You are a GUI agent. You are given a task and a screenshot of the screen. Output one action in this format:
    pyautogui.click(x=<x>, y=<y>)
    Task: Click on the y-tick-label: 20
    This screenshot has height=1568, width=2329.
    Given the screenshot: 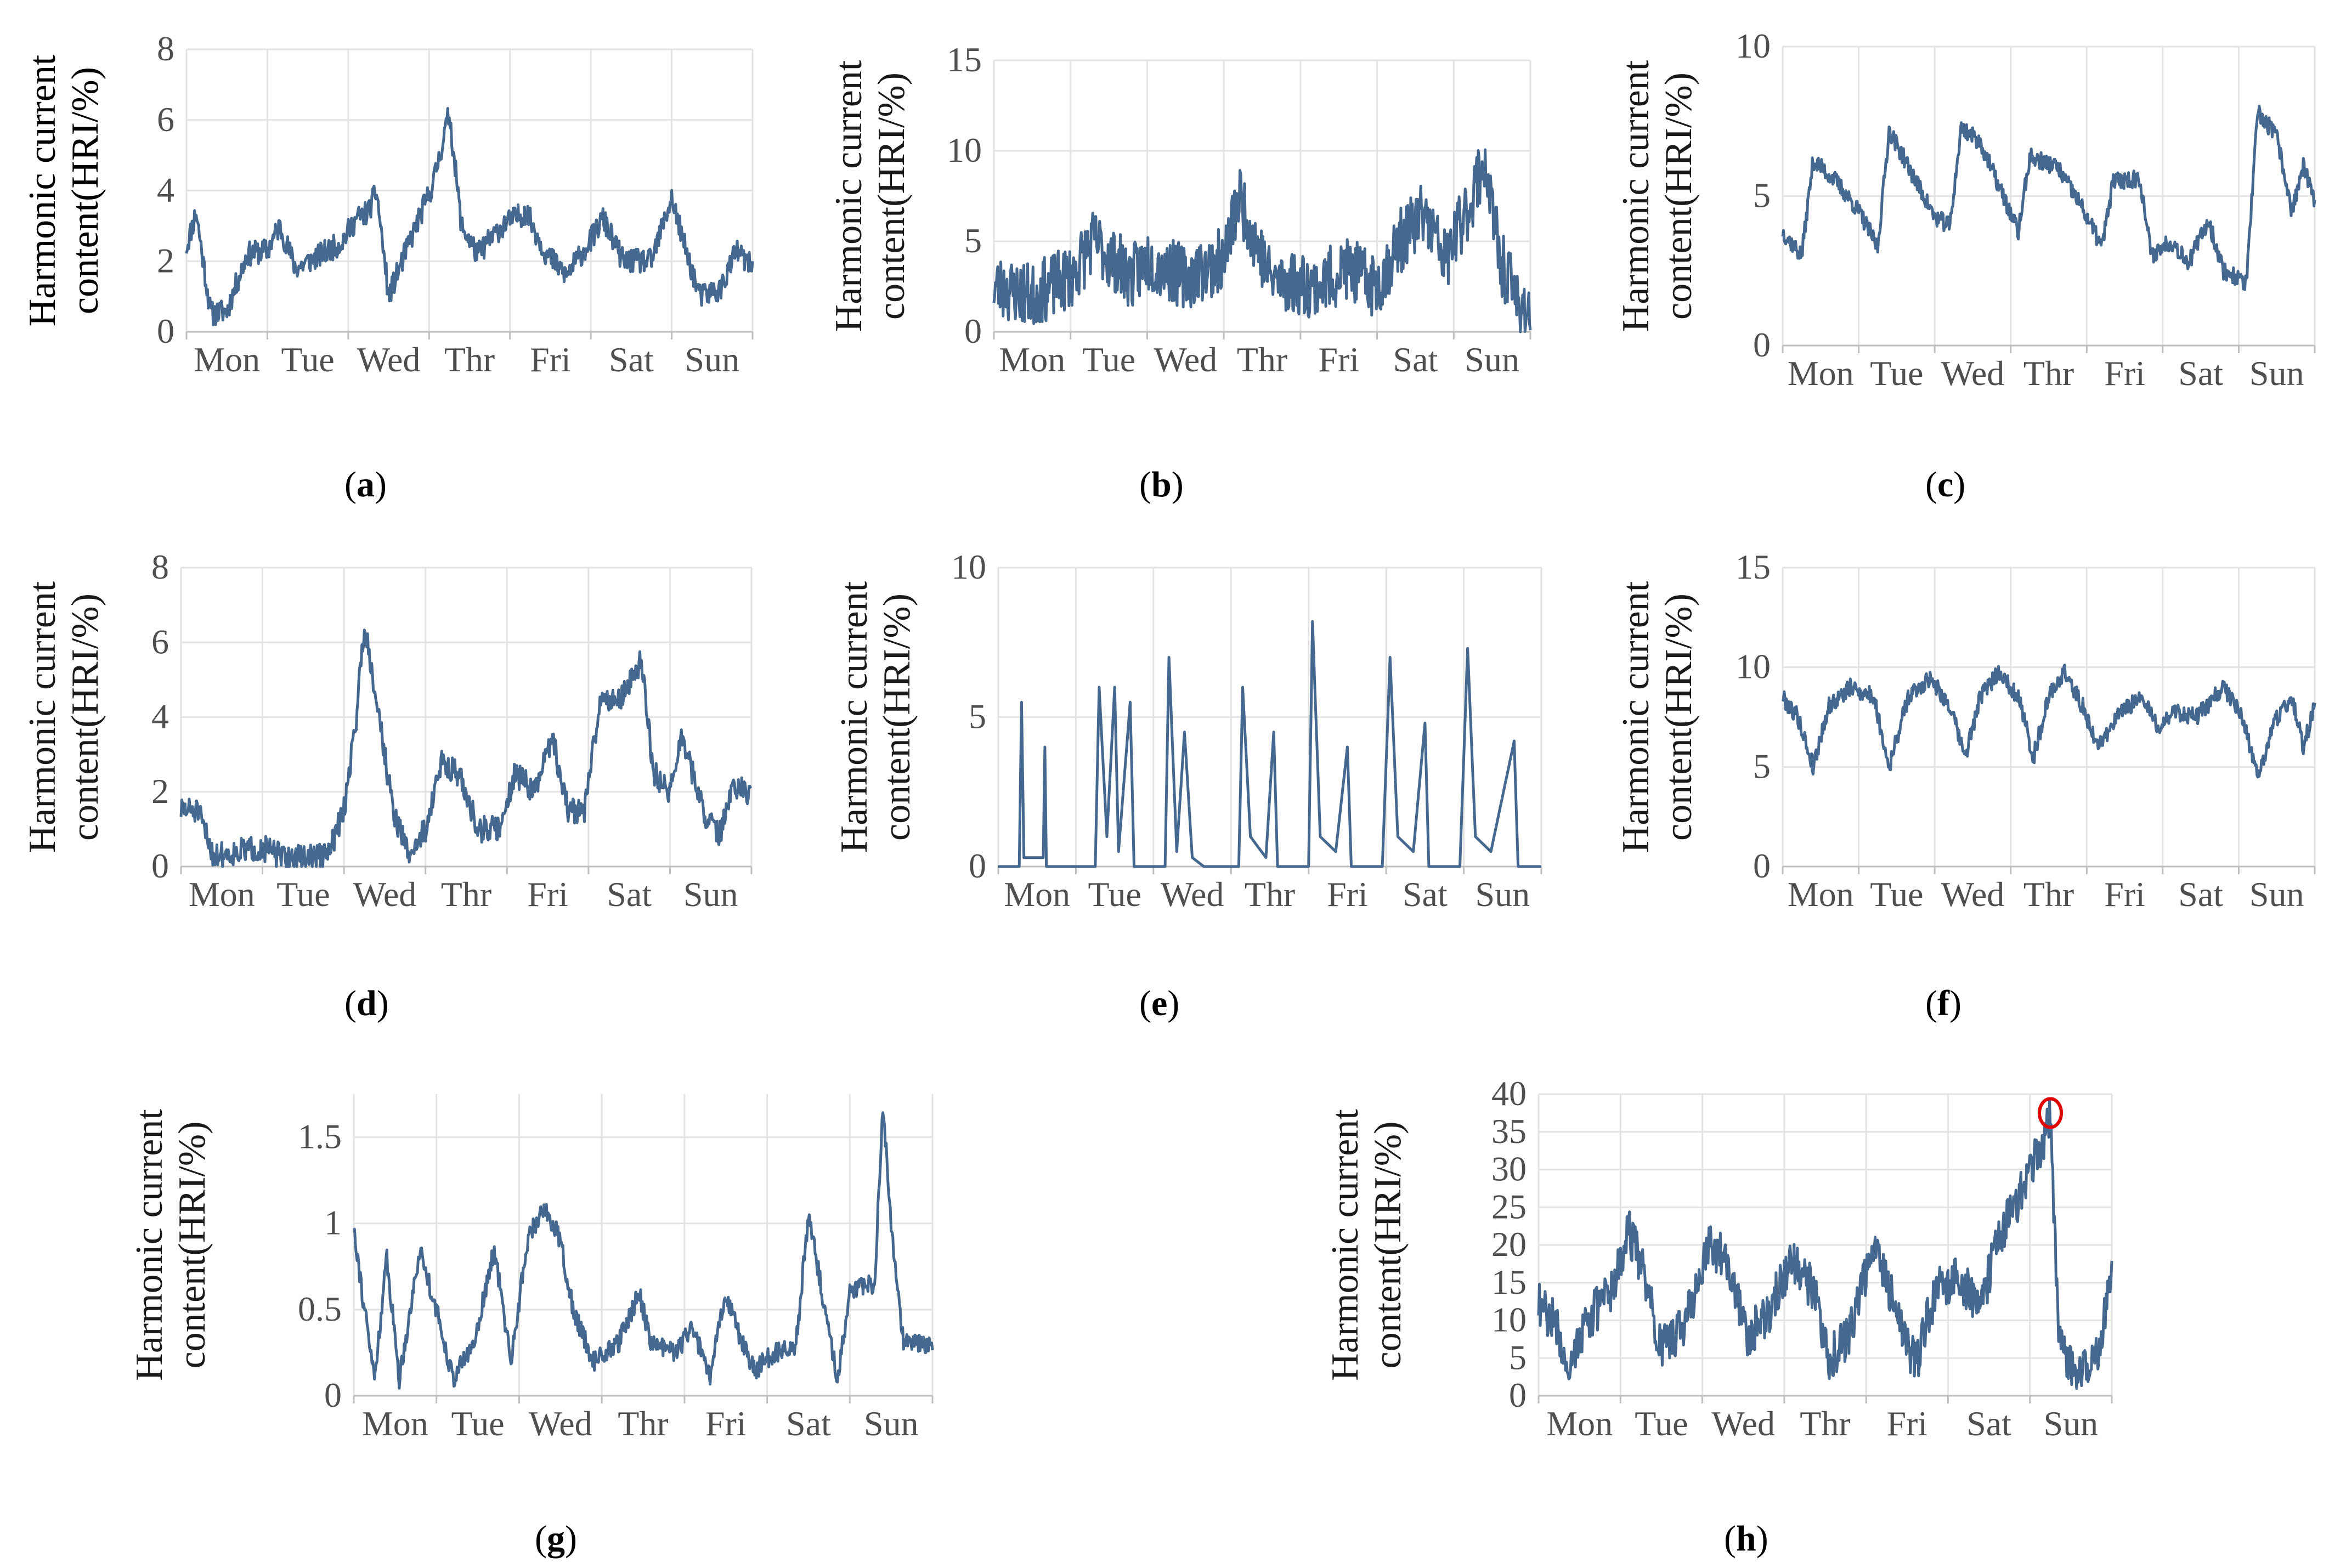 What is the action you would take?
    pyautogui.click(x=1509, y=1244)
    